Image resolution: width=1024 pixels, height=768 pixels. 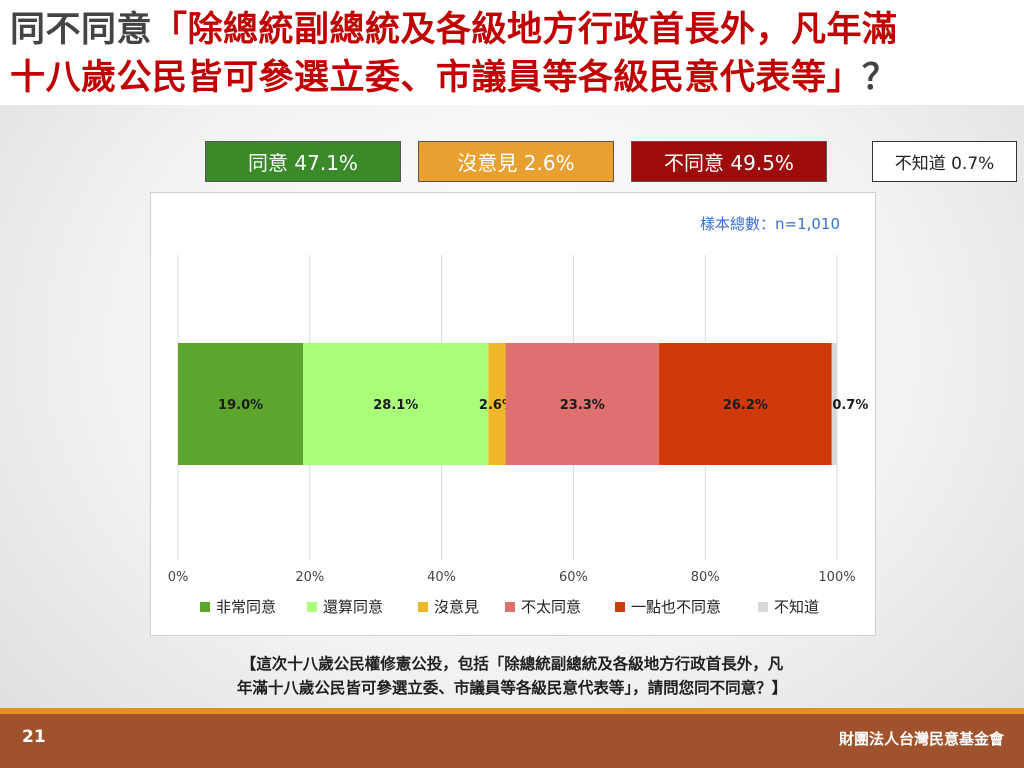 What do you see at coordinates (441, 577) in the screenshot?
I see `x-tick-label: 40%` at bounding box center [441, 577].